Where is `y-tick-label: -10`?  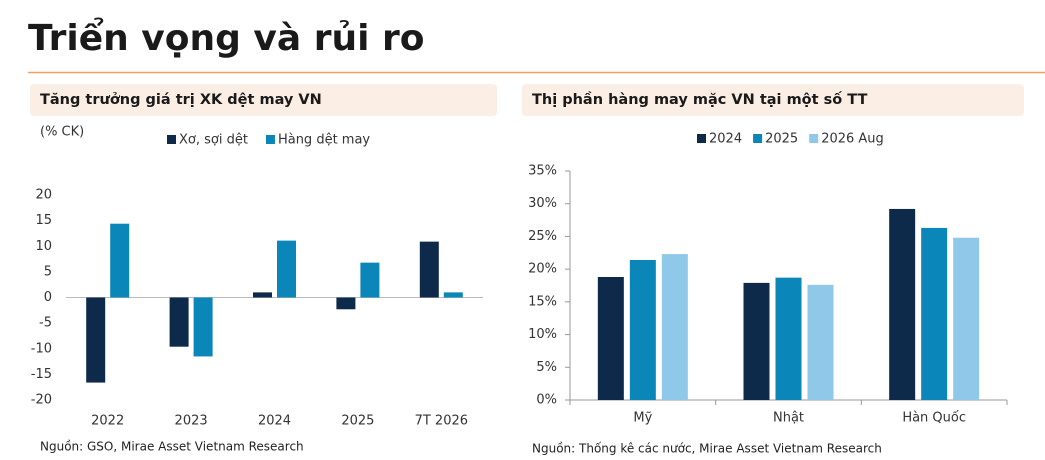 y-tick-label: -10 is located at coordinates (41, 348).